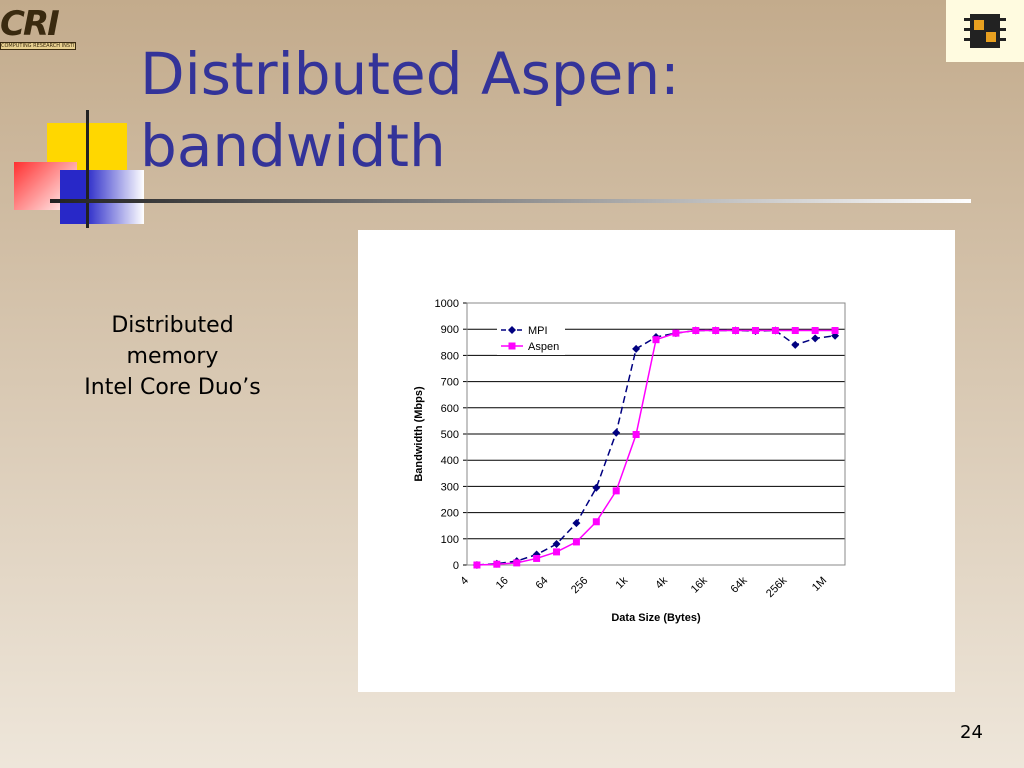 Image resolution: width=1024 pixels, height=768 pixels. I want to click on x-axis-label: Data Size (Bytes), so click(656, 618).